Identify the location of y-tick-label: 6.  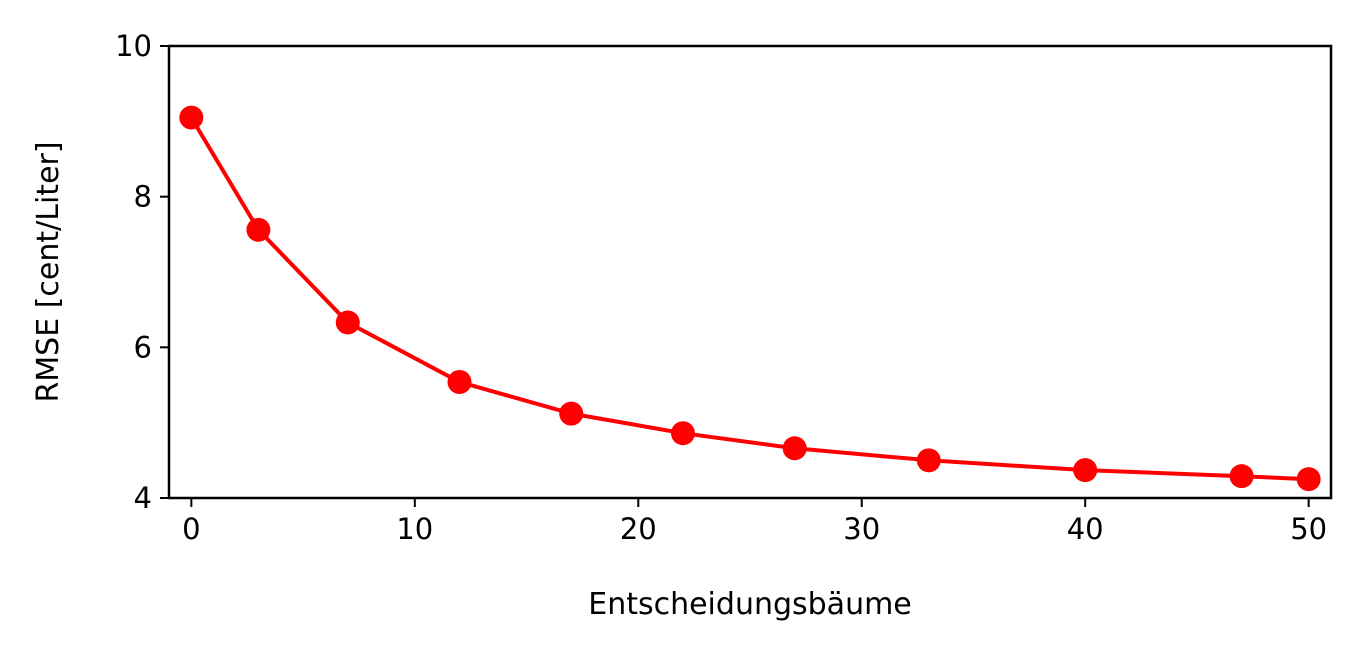
(143, 347).